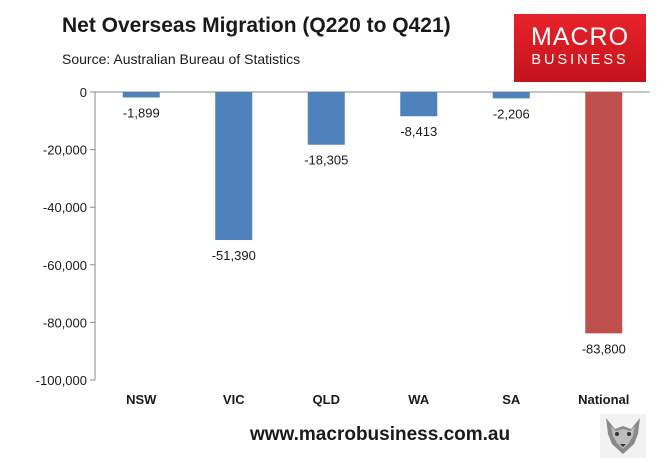 The image size is (660, 466). I want to click on y-tick-label: -80,000, so click(65, 322).